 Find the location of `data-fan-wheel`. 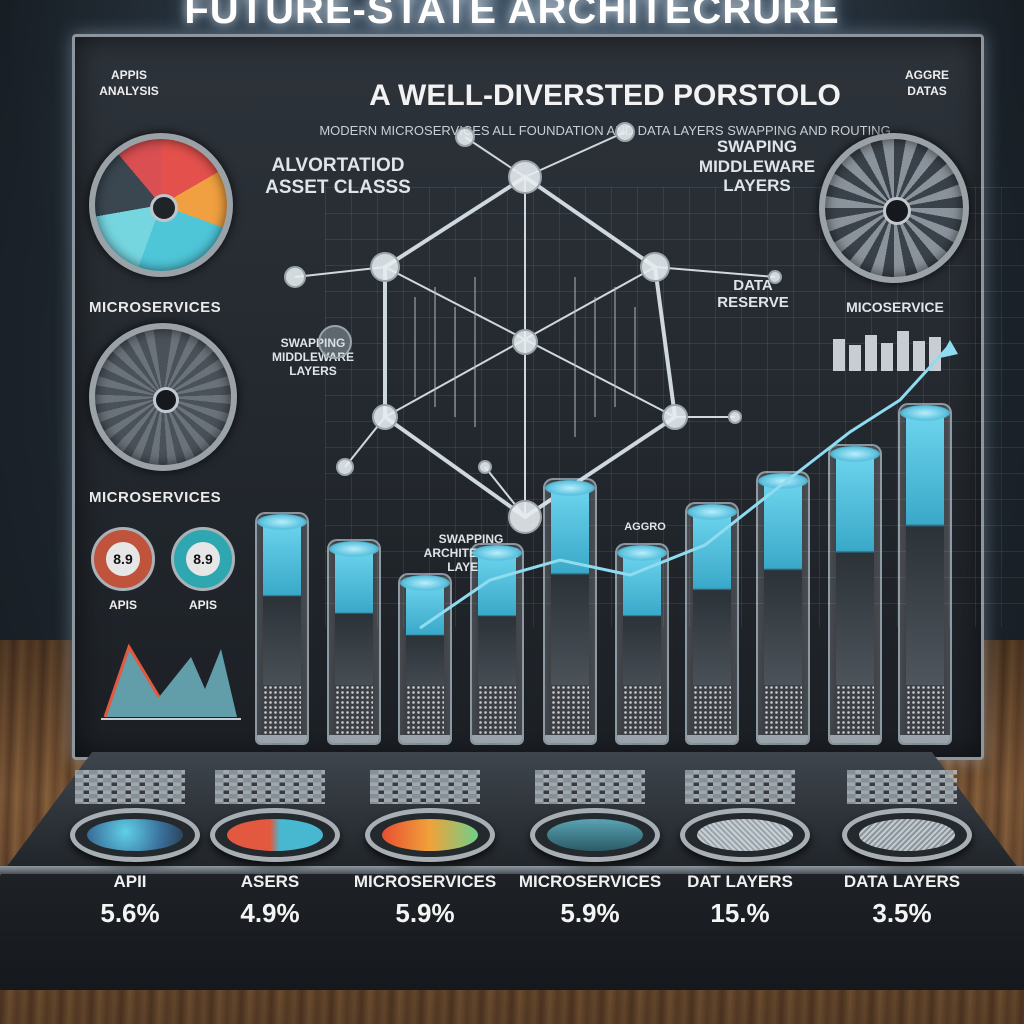

data-fan-wheel is located at coordinates (894, 208).